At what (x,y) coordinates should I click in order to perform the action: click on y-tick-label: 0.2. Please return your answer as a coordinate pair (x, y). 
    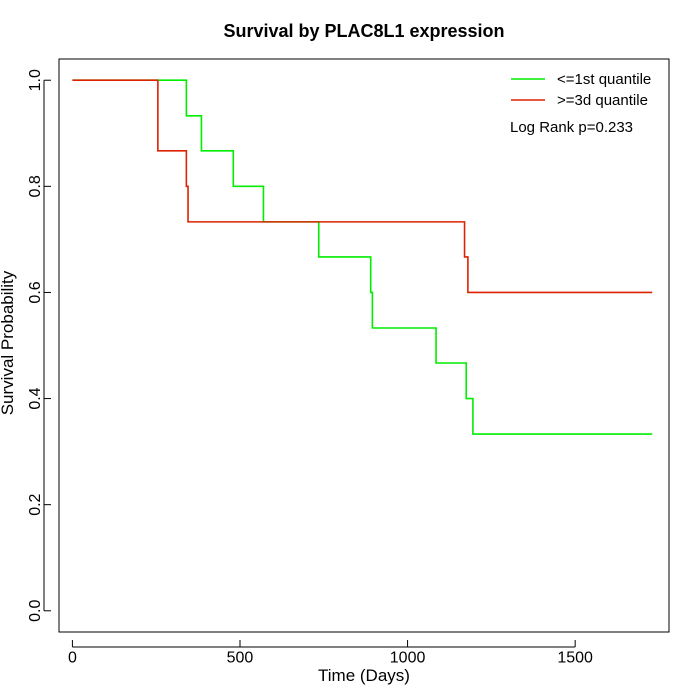
    Looking at the image, I should click on (35, 504).